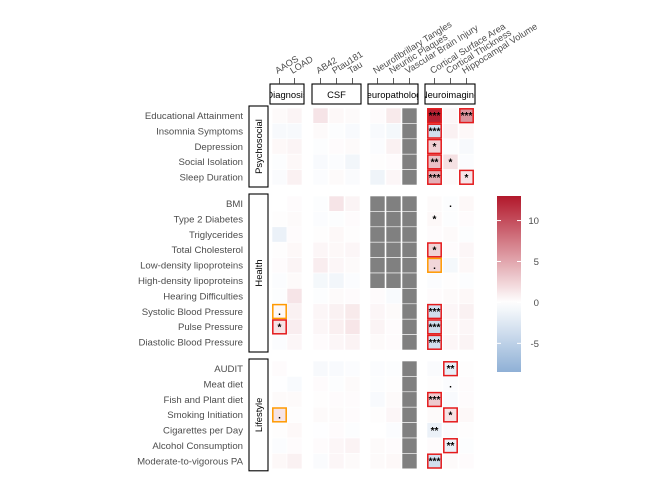 The image size is (672, 480). I want to click on row-label: Meat diet, so click(224, 384).